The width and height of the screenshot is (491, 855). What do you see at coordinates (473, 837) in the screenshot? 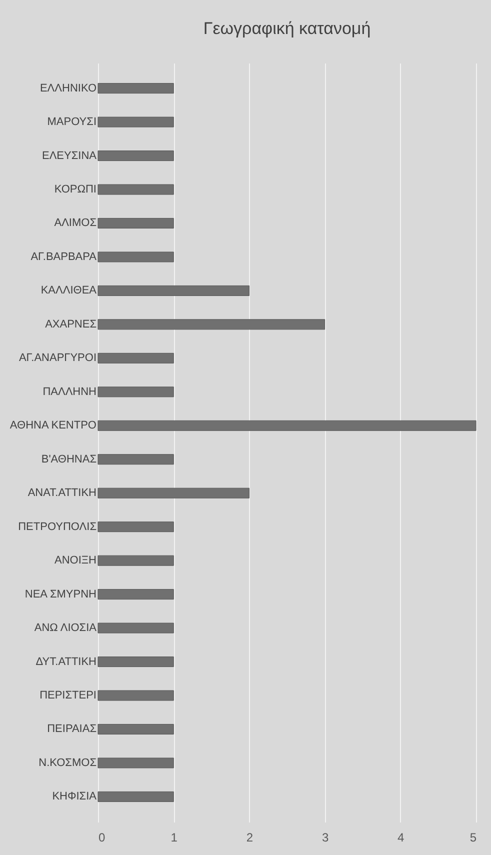
I see `x-tick-label: 5` at bounding box center [473, 837].